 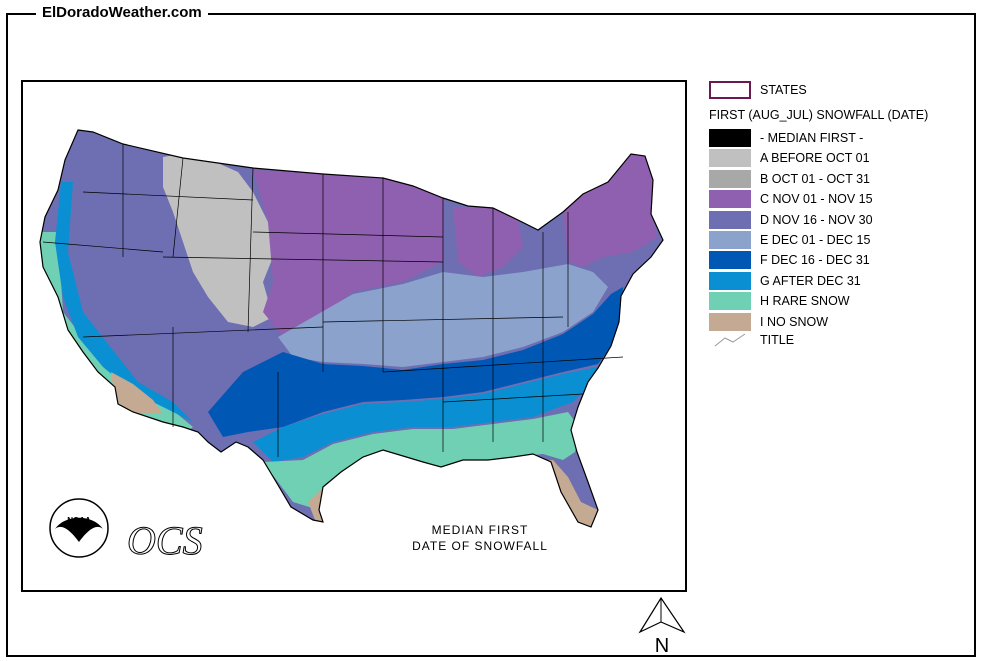 What do you see at coordinates (480, 546) in the screenshot?
I see `map-caption-line2: DATE OF SNOWFALL` at bounding box center [480, 546].